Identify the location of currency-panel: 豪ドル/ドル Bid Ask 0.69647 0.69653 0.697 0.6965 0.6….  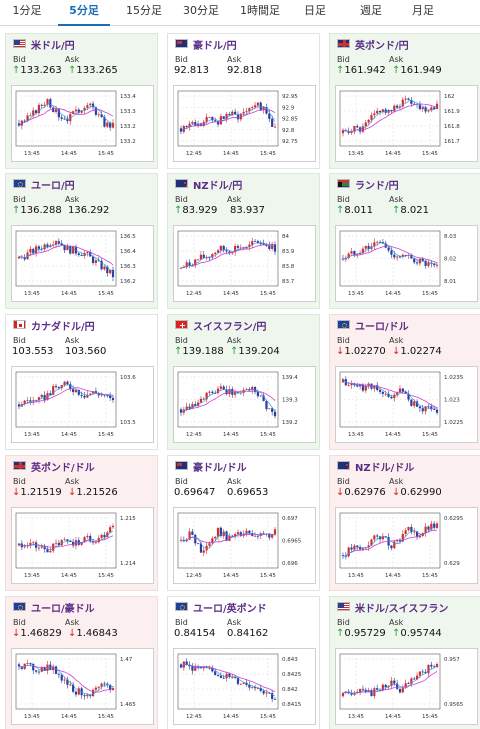
(243, 523).